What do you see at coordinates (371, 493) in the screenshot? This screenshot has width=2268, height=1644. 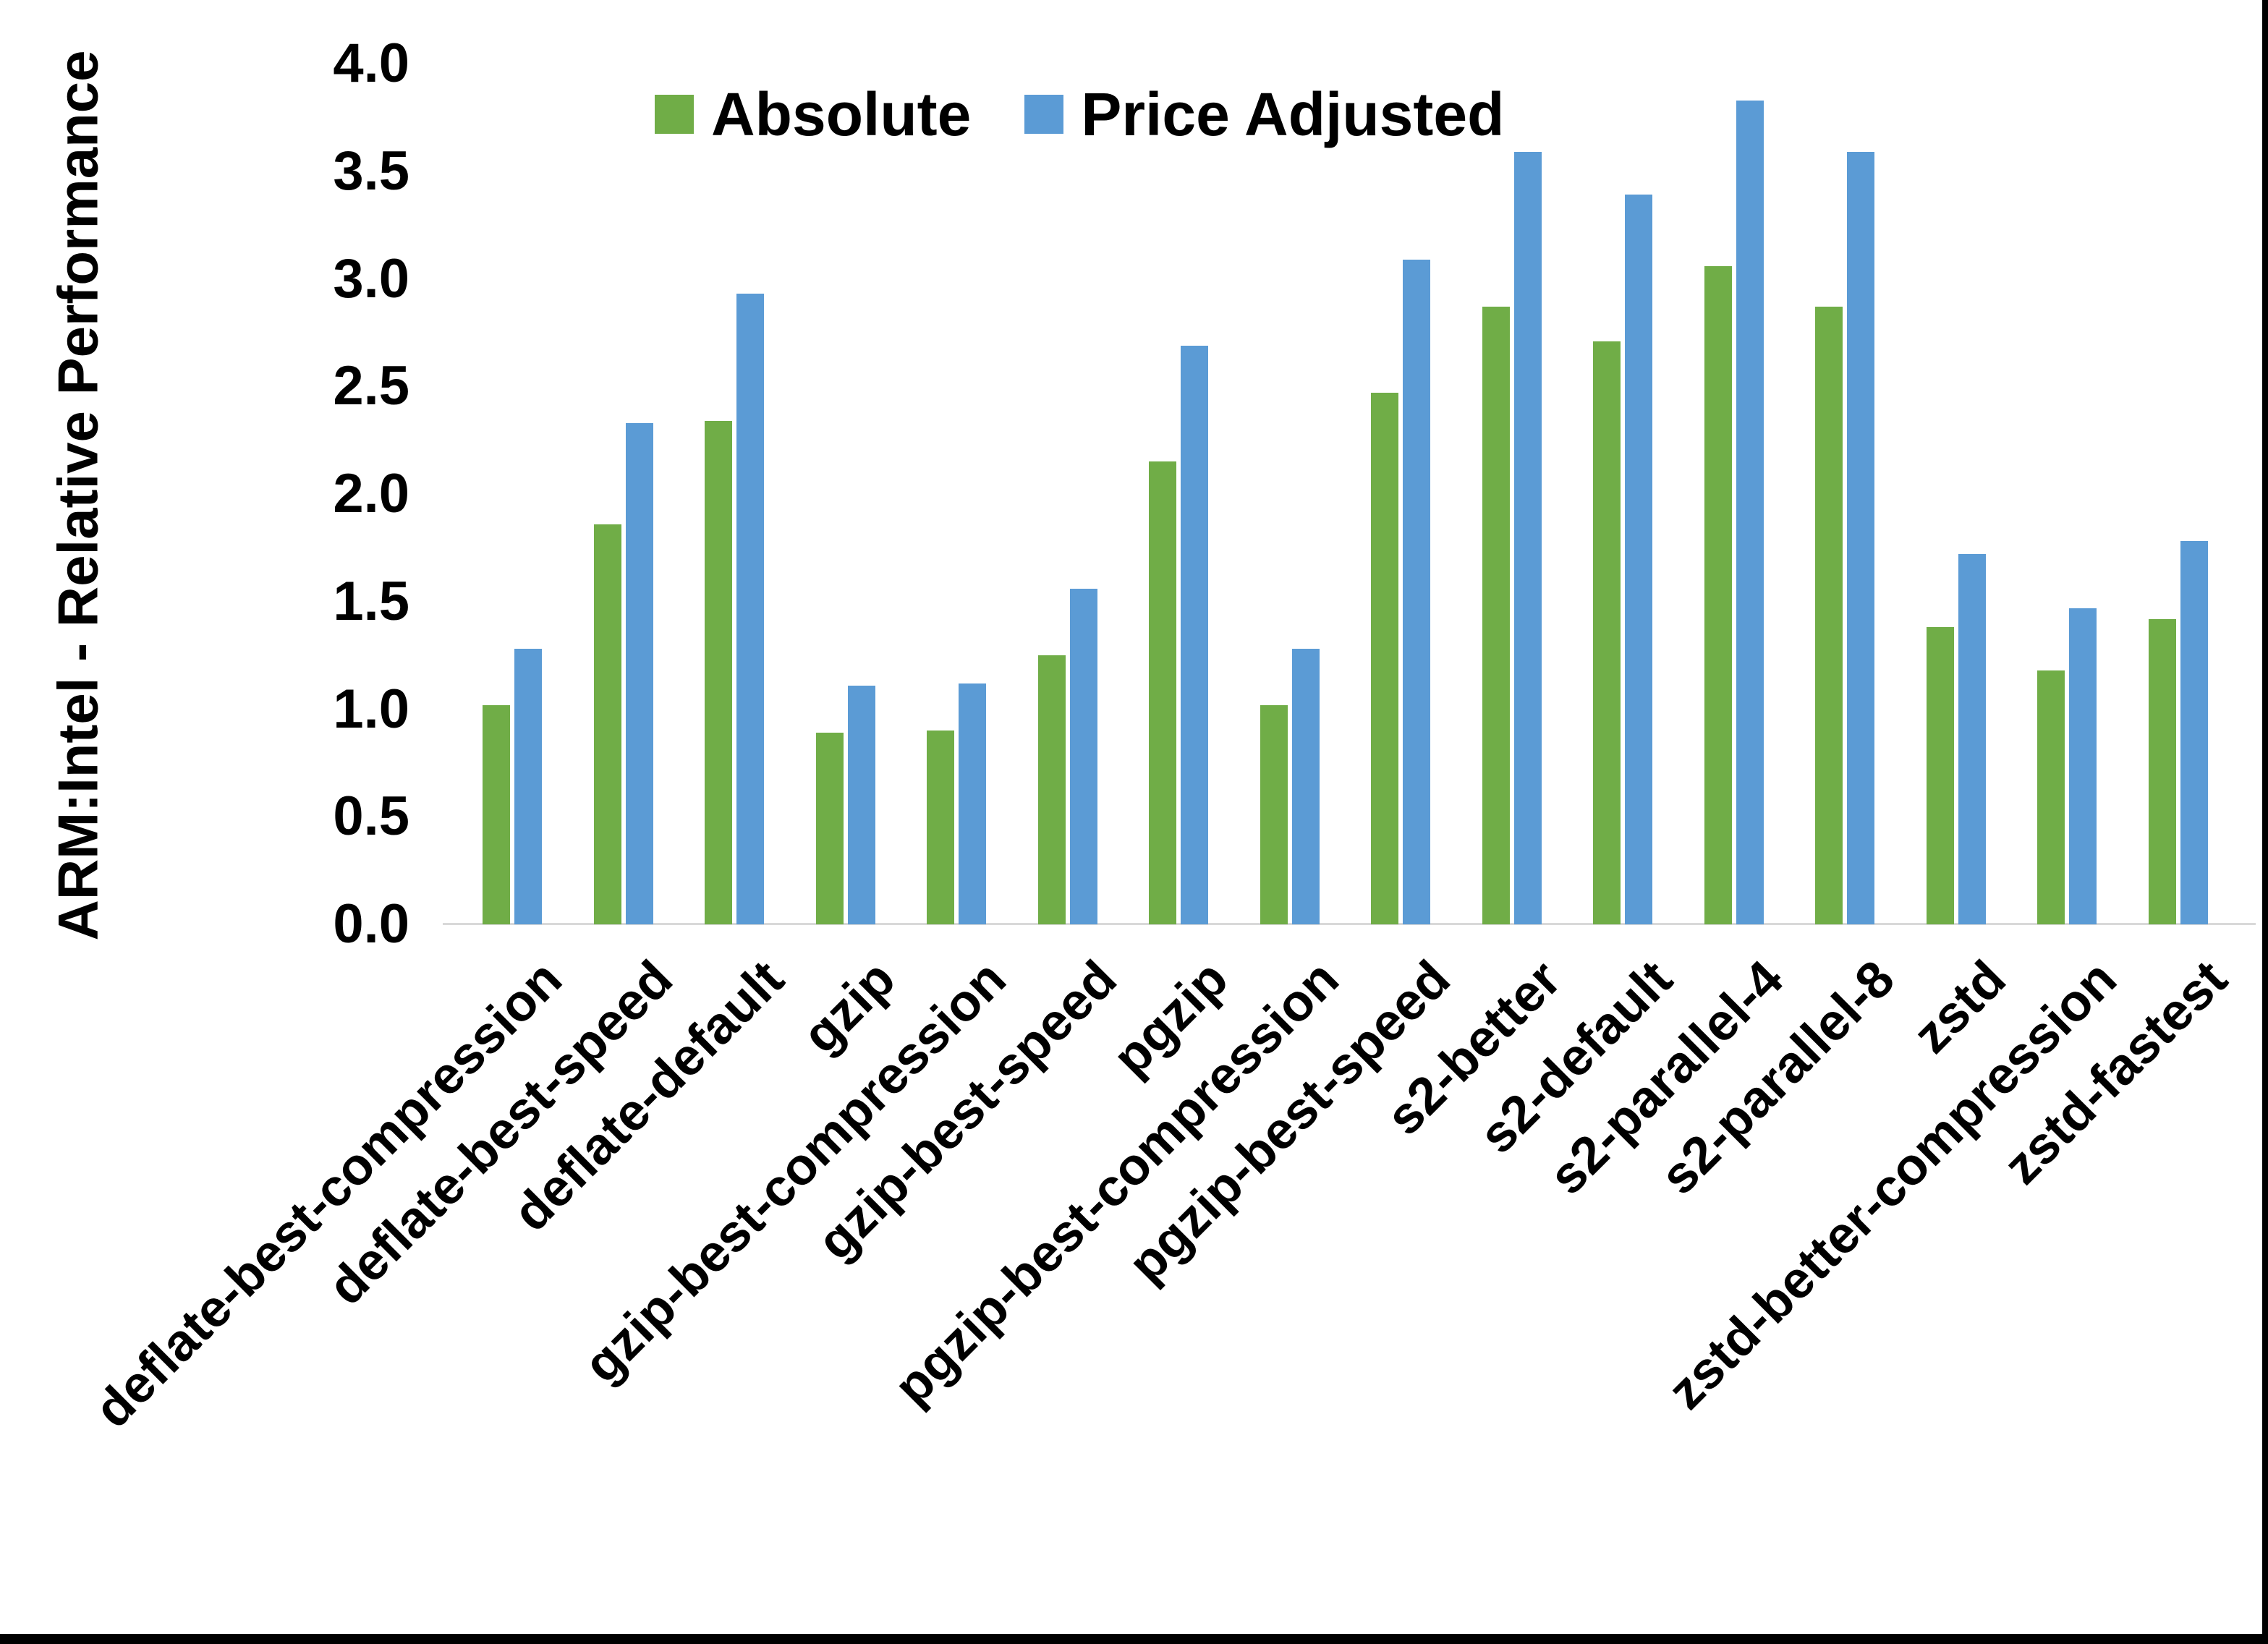 I see `y-tick-label: 2.0` at bounding box center [371, 493].